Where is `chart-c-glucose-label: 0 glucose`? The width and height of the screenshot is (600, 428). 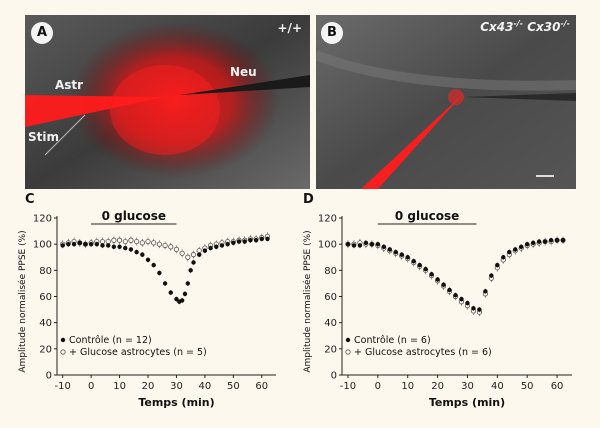
chart-c-glucose-label: 0 glucose is located at coordinates (134, 216).